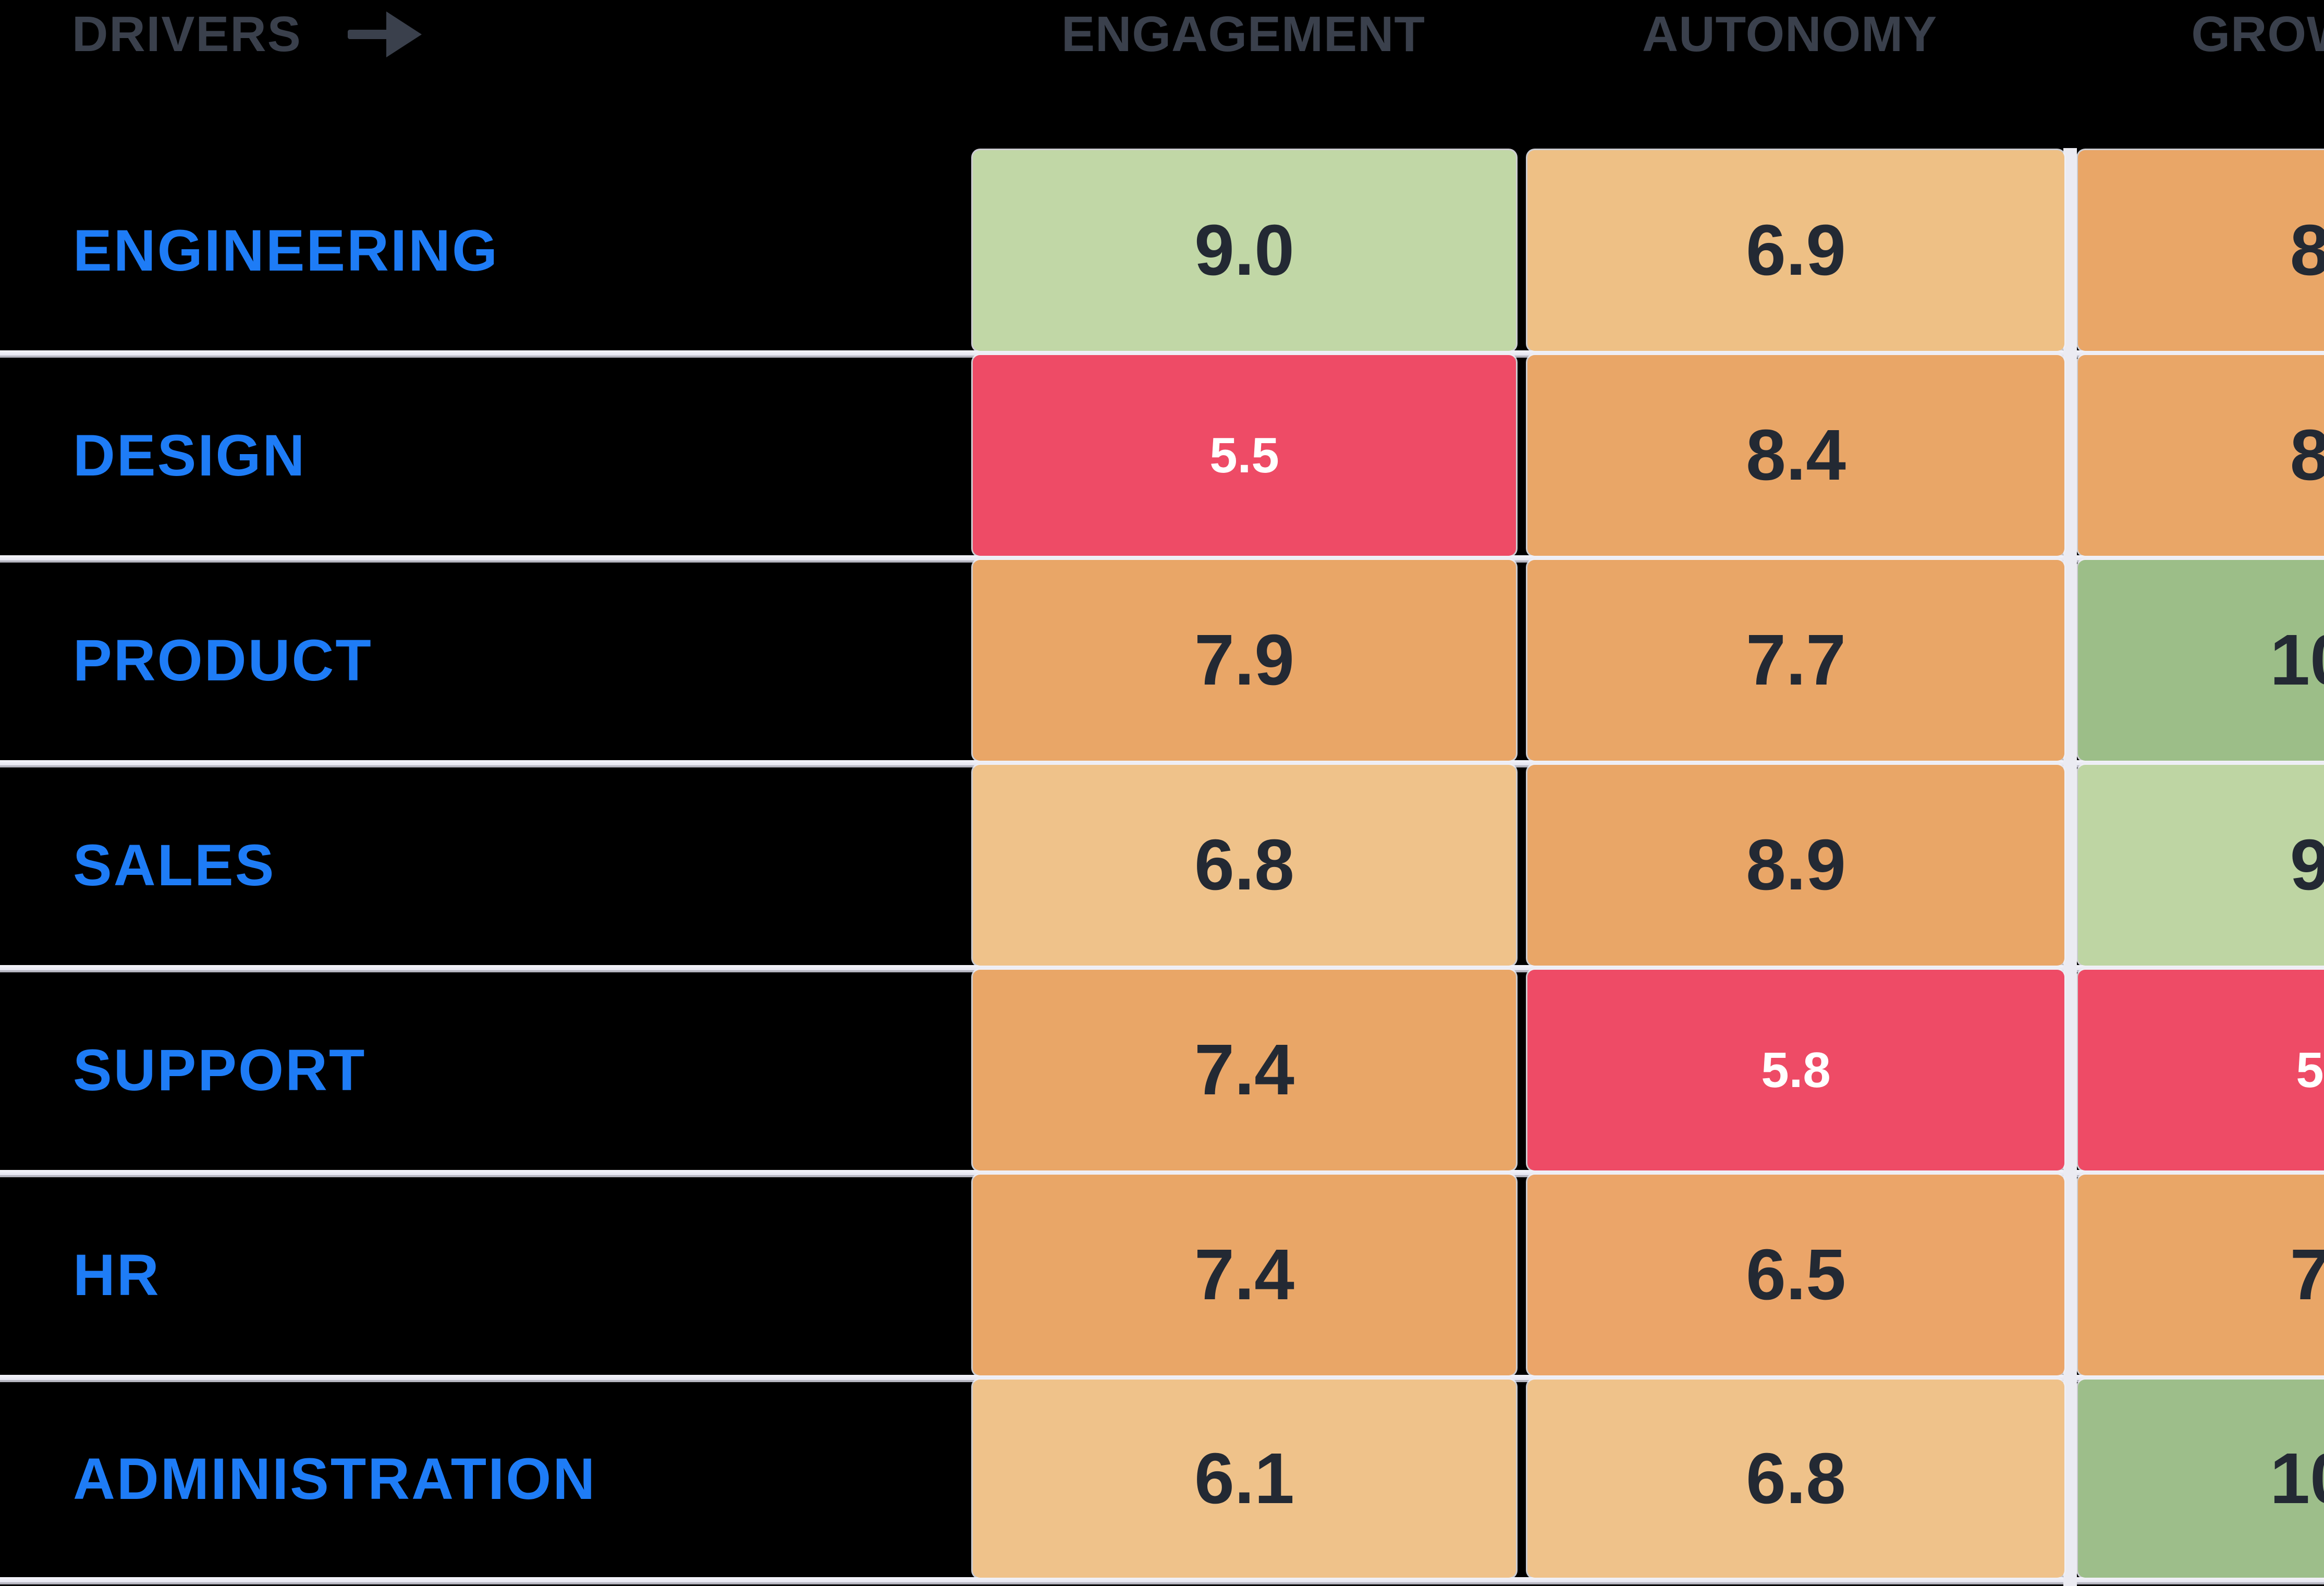  What do you see at coordinates (1244, 1479) in the screenshot?
I see `heatmap-cell: 6.1` at bounding box center [1244, 1479].